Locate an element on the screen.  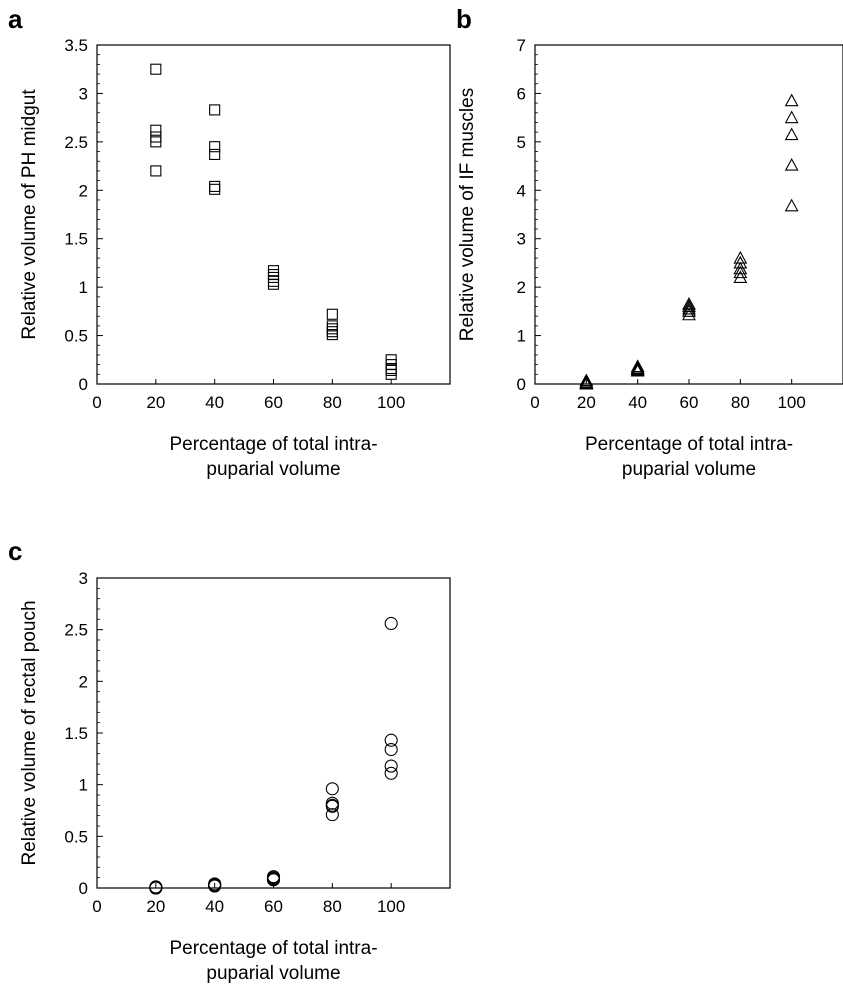
panel-letter: a is located at coordinates (15, 19).